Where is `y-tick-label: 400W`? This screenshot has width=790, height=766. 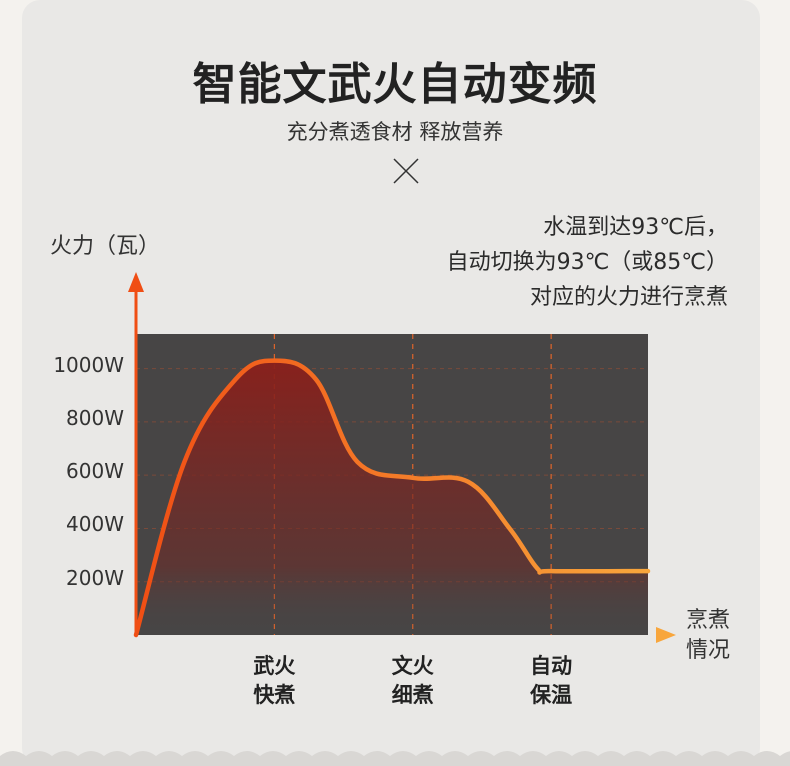
y-tick-label: 400W is located at coordinates (95, 524).